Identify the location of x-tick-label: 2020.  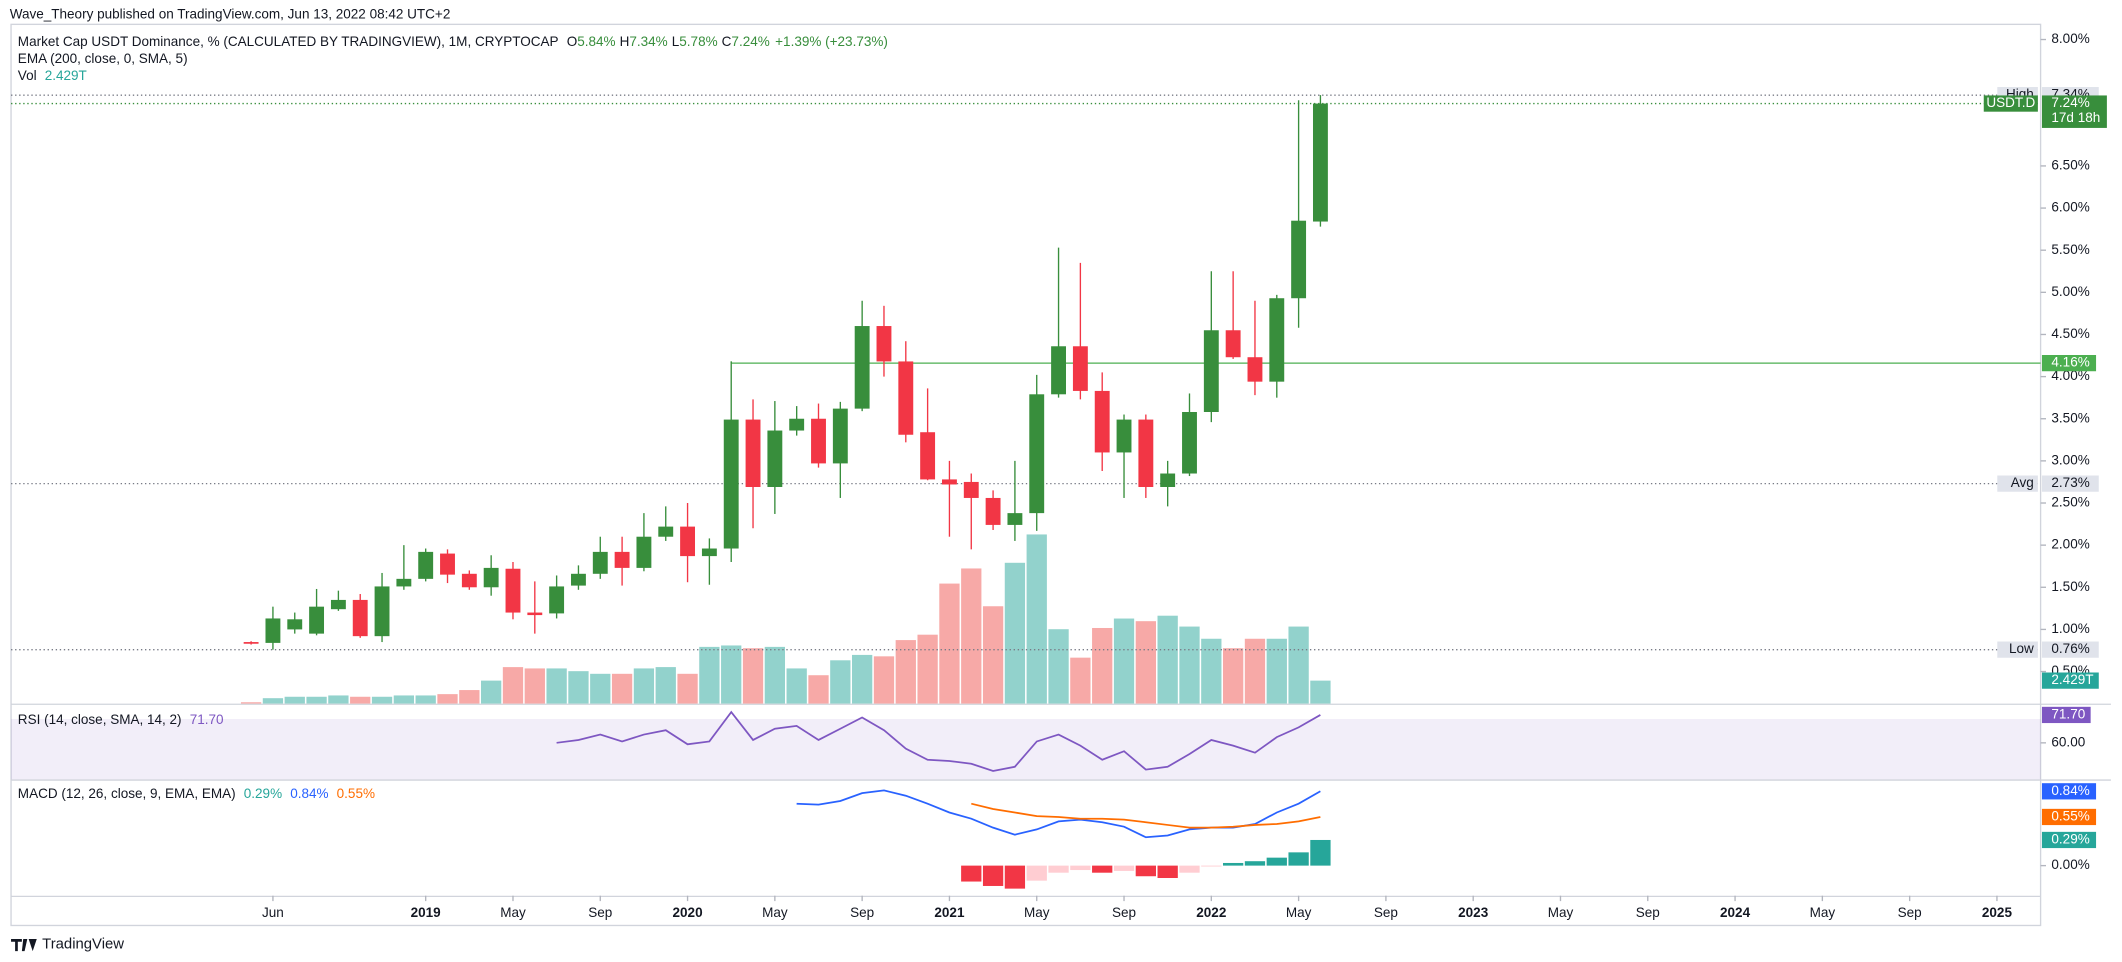
(688, 912).